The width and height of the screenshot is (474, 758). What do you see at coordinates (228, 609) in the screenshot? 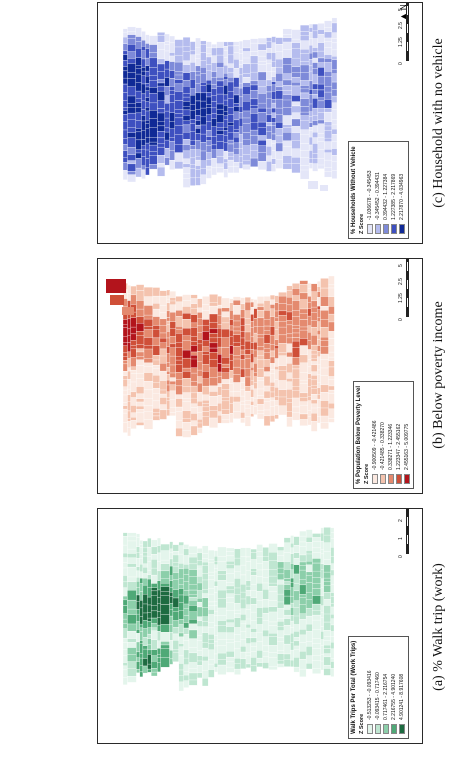
I see `map-a` at bounding box center [228, 609].